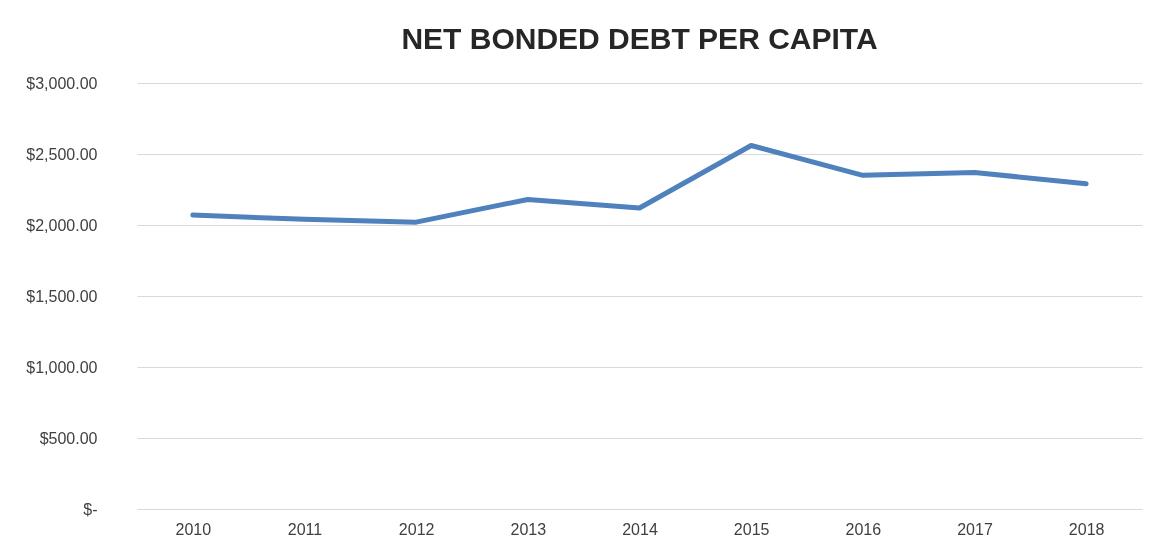 This screenshot has width=1162, height=552. I want to click on x-tick-label: 2012, so click(416, 529).